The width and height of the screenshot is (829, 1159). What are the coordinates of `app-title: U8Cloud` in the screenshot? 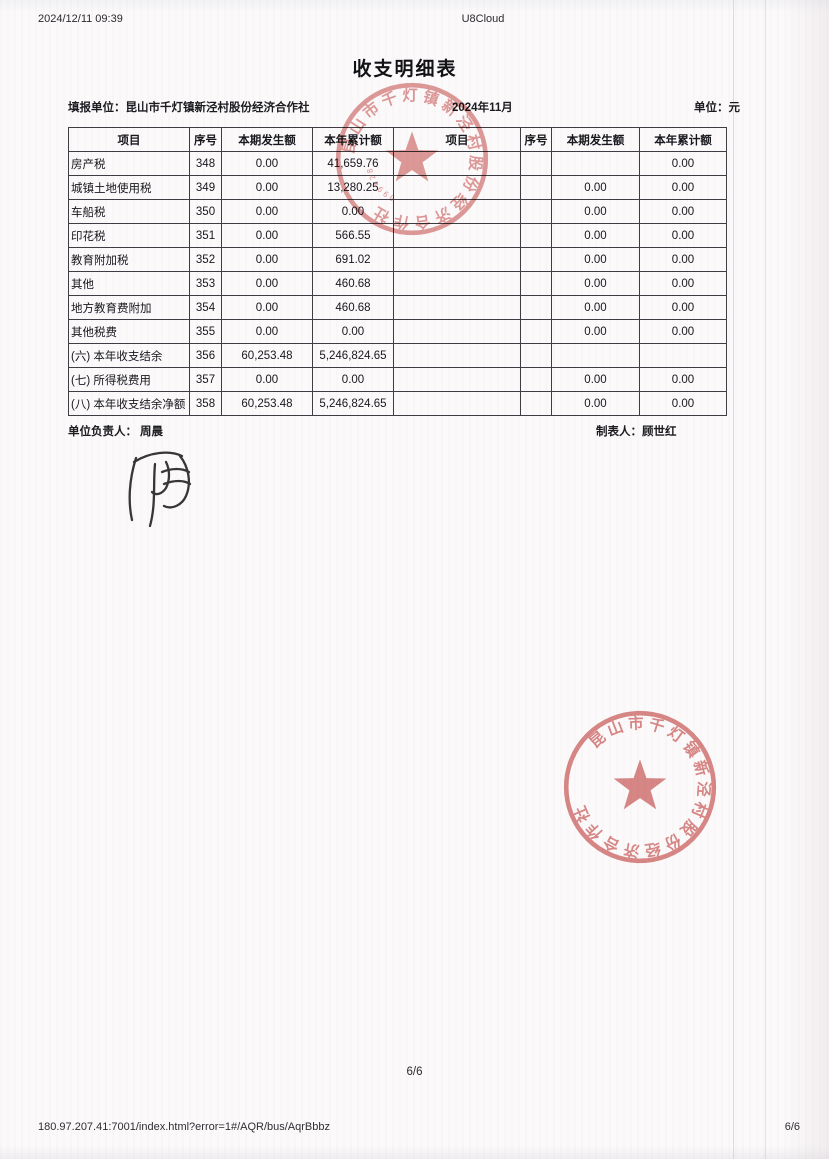 It's located at (483, 19).